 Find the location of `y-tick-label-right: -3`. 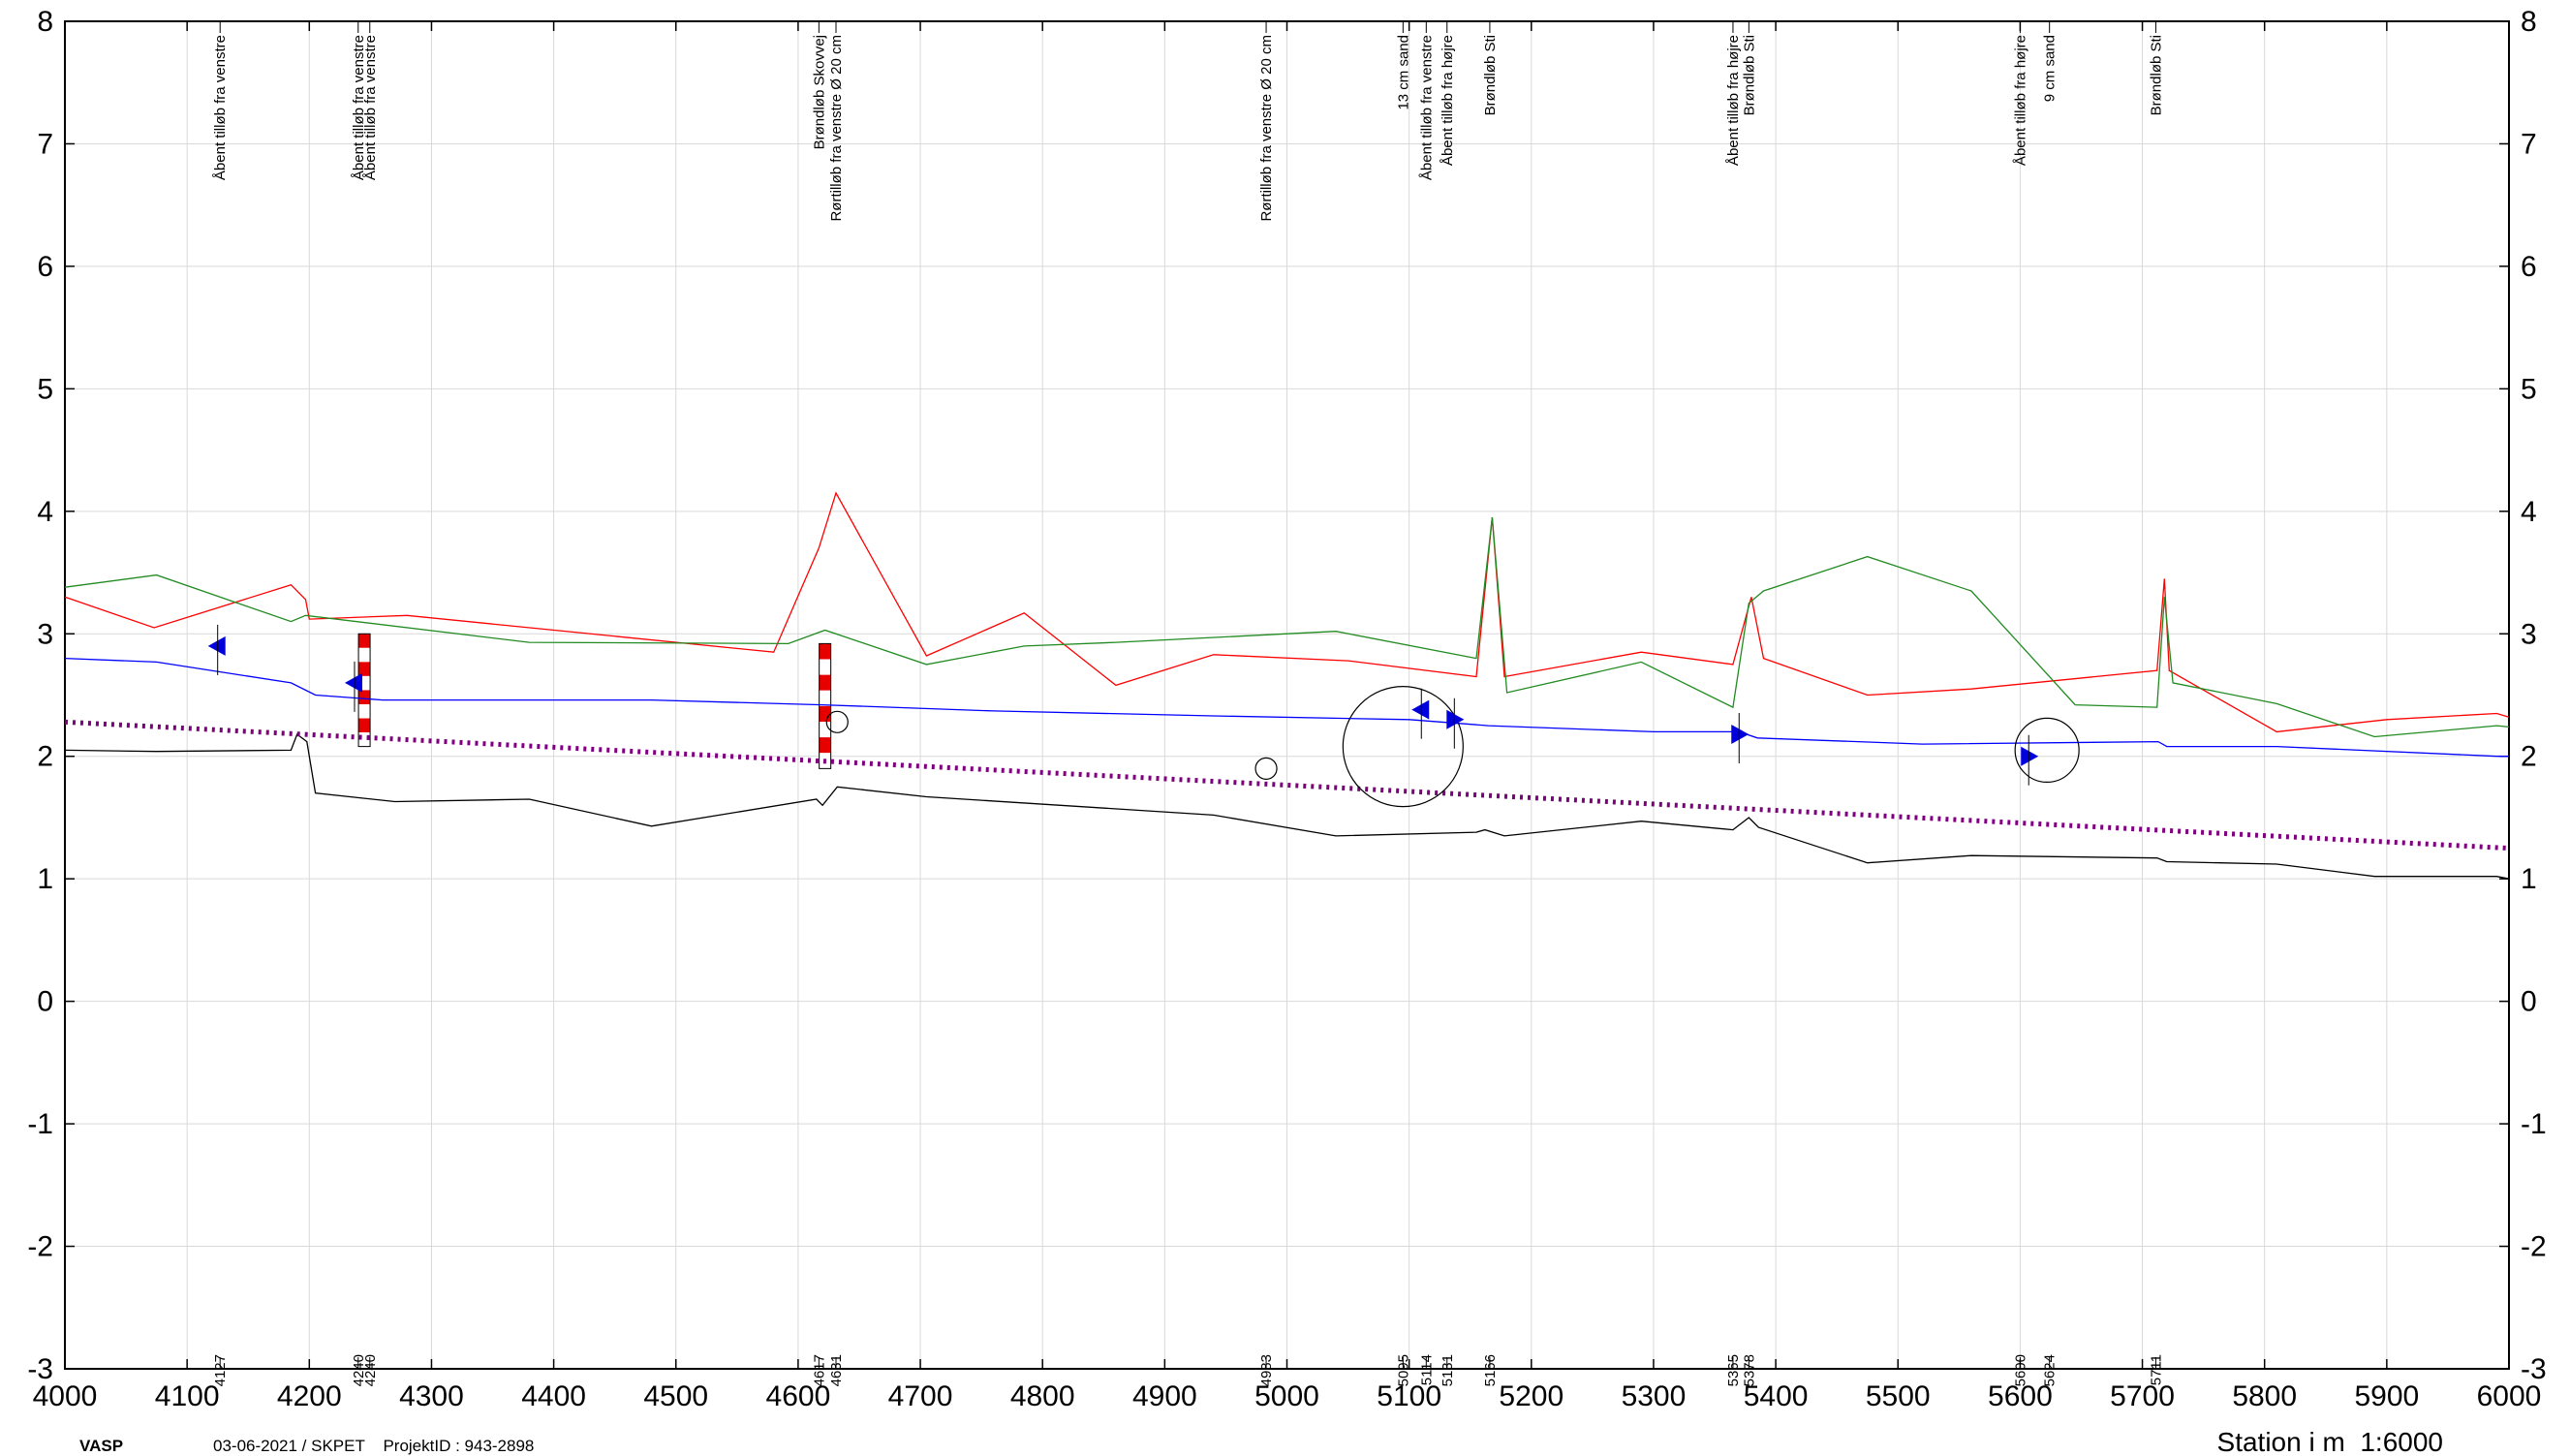

y-tick-label-right: -3 is located at coordinates (2534, 1369).